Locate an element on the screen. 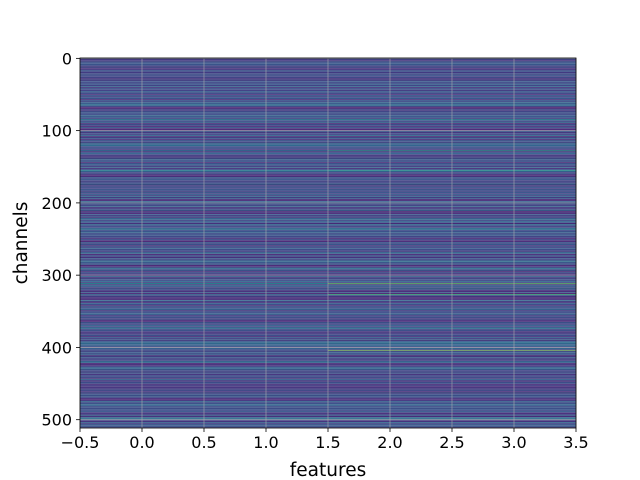 Image resolution: width=640 pixels, height=480 pixels. x-tick-label: −0.5 is located at coordinates (80, 442).